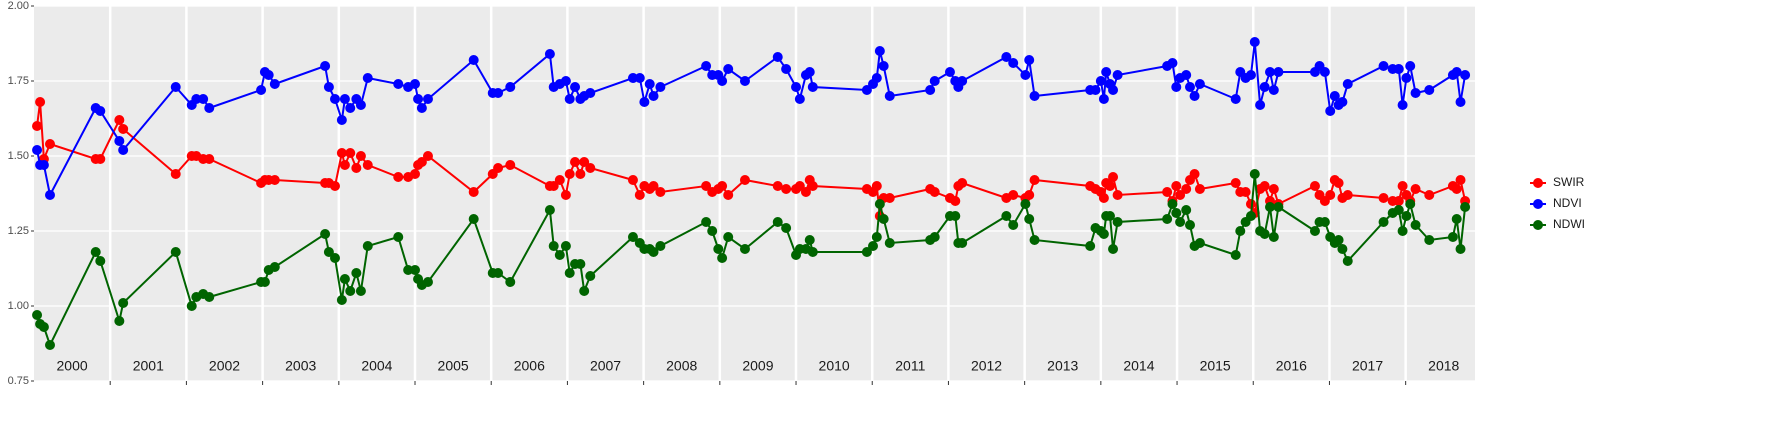 The width and height of the screenshot is (1773, 442). What do you see at coordinates (224, 366) in the screenshot?
I see `year-label: 2002` at bounding box center [224, 366].